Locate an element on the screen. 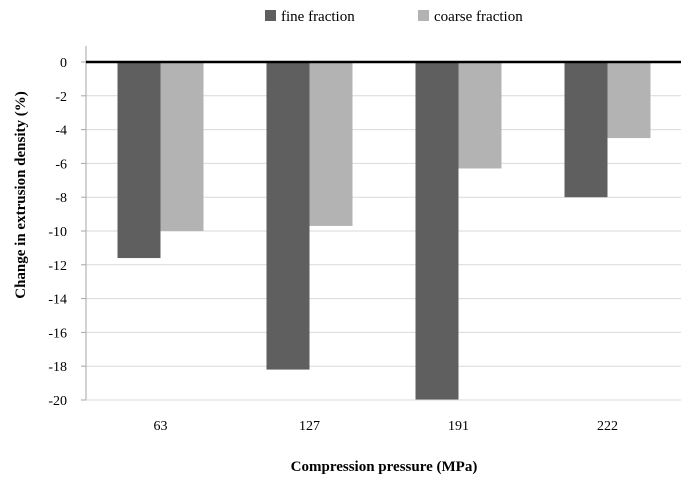 This screenshot has height=478, width=681. y-tick-label: -18 is located at coordinates (57, 367).